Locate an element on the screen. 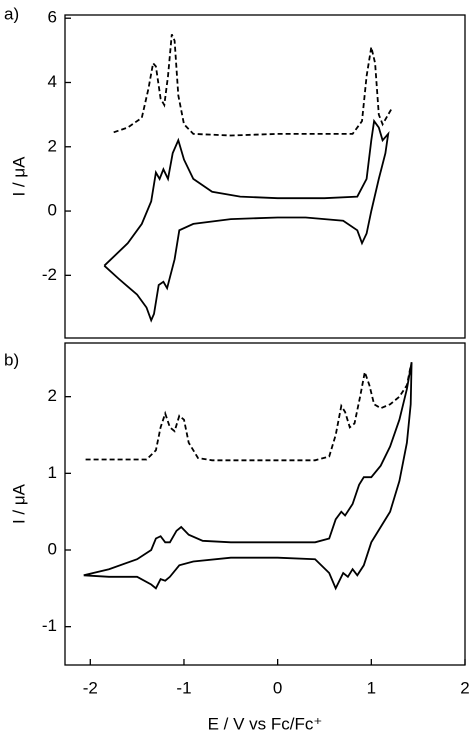 The height and width of the screenshot is (740, 474). y-tick-label: 1 is located at coordinates (52, 472).